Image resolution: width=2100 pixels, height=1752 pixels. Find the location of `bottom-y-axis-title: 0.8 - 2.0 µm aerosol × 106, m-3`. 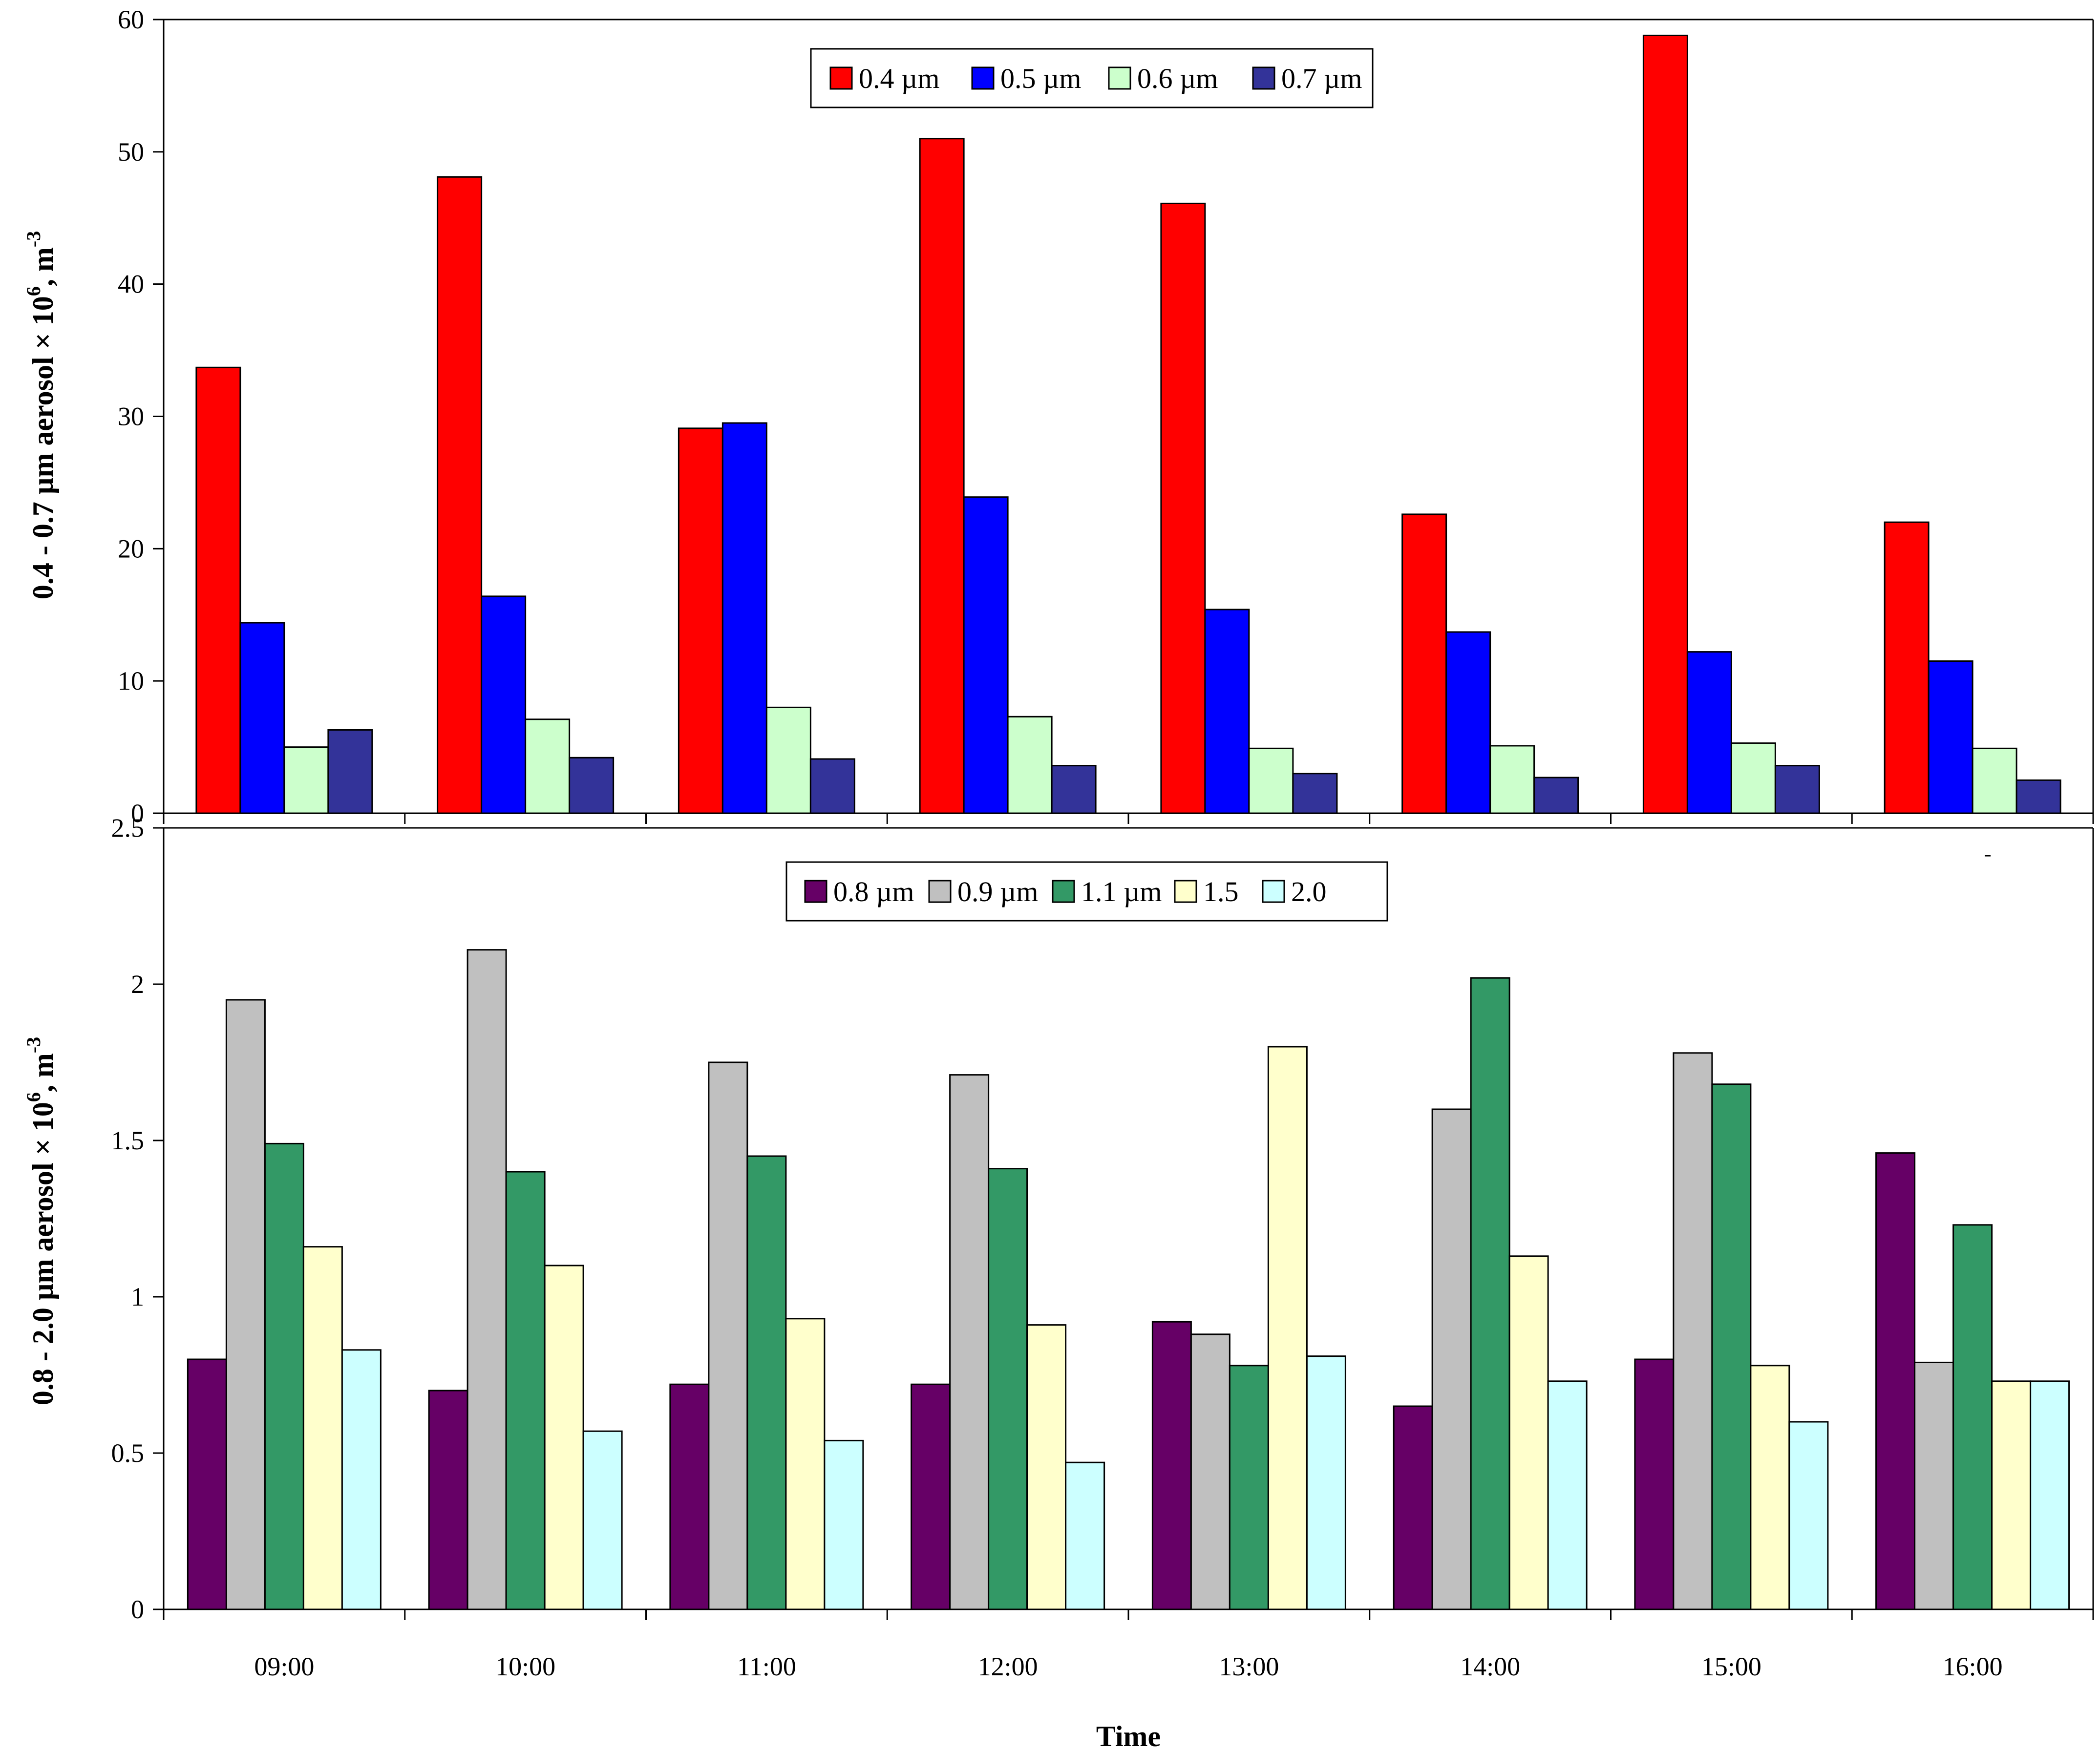

bottom-y-axis-title: 0.8 - 2.0 µm aerosol × 106, m-3 is located at coordinates (40, 1221).